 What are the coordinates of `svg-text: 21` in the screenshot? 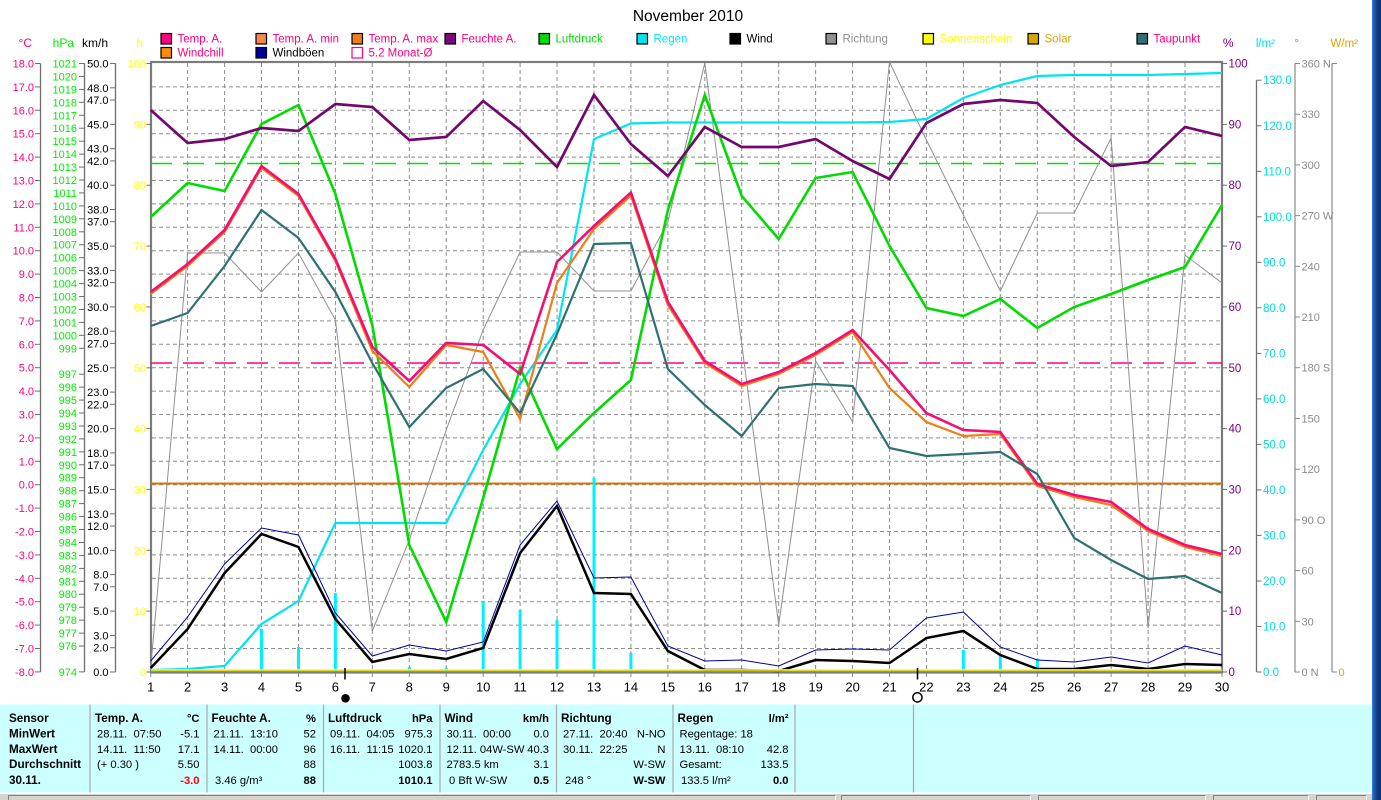 It's located at (889, 687).